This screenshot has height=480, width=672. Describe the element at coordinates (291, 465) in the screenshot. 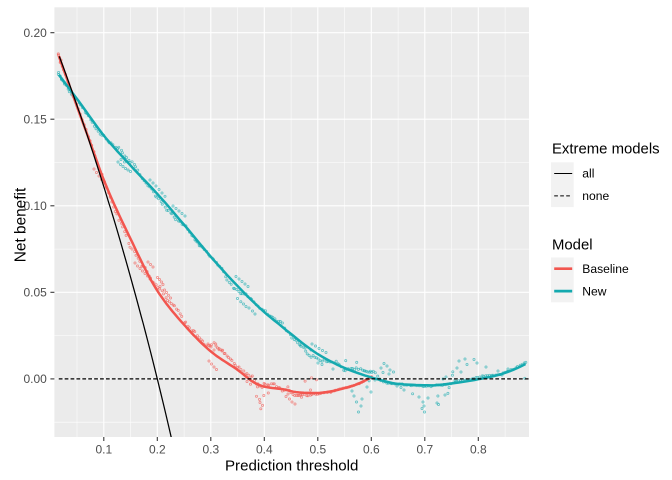

I see `svg-text: Prediction threshold` at that location.